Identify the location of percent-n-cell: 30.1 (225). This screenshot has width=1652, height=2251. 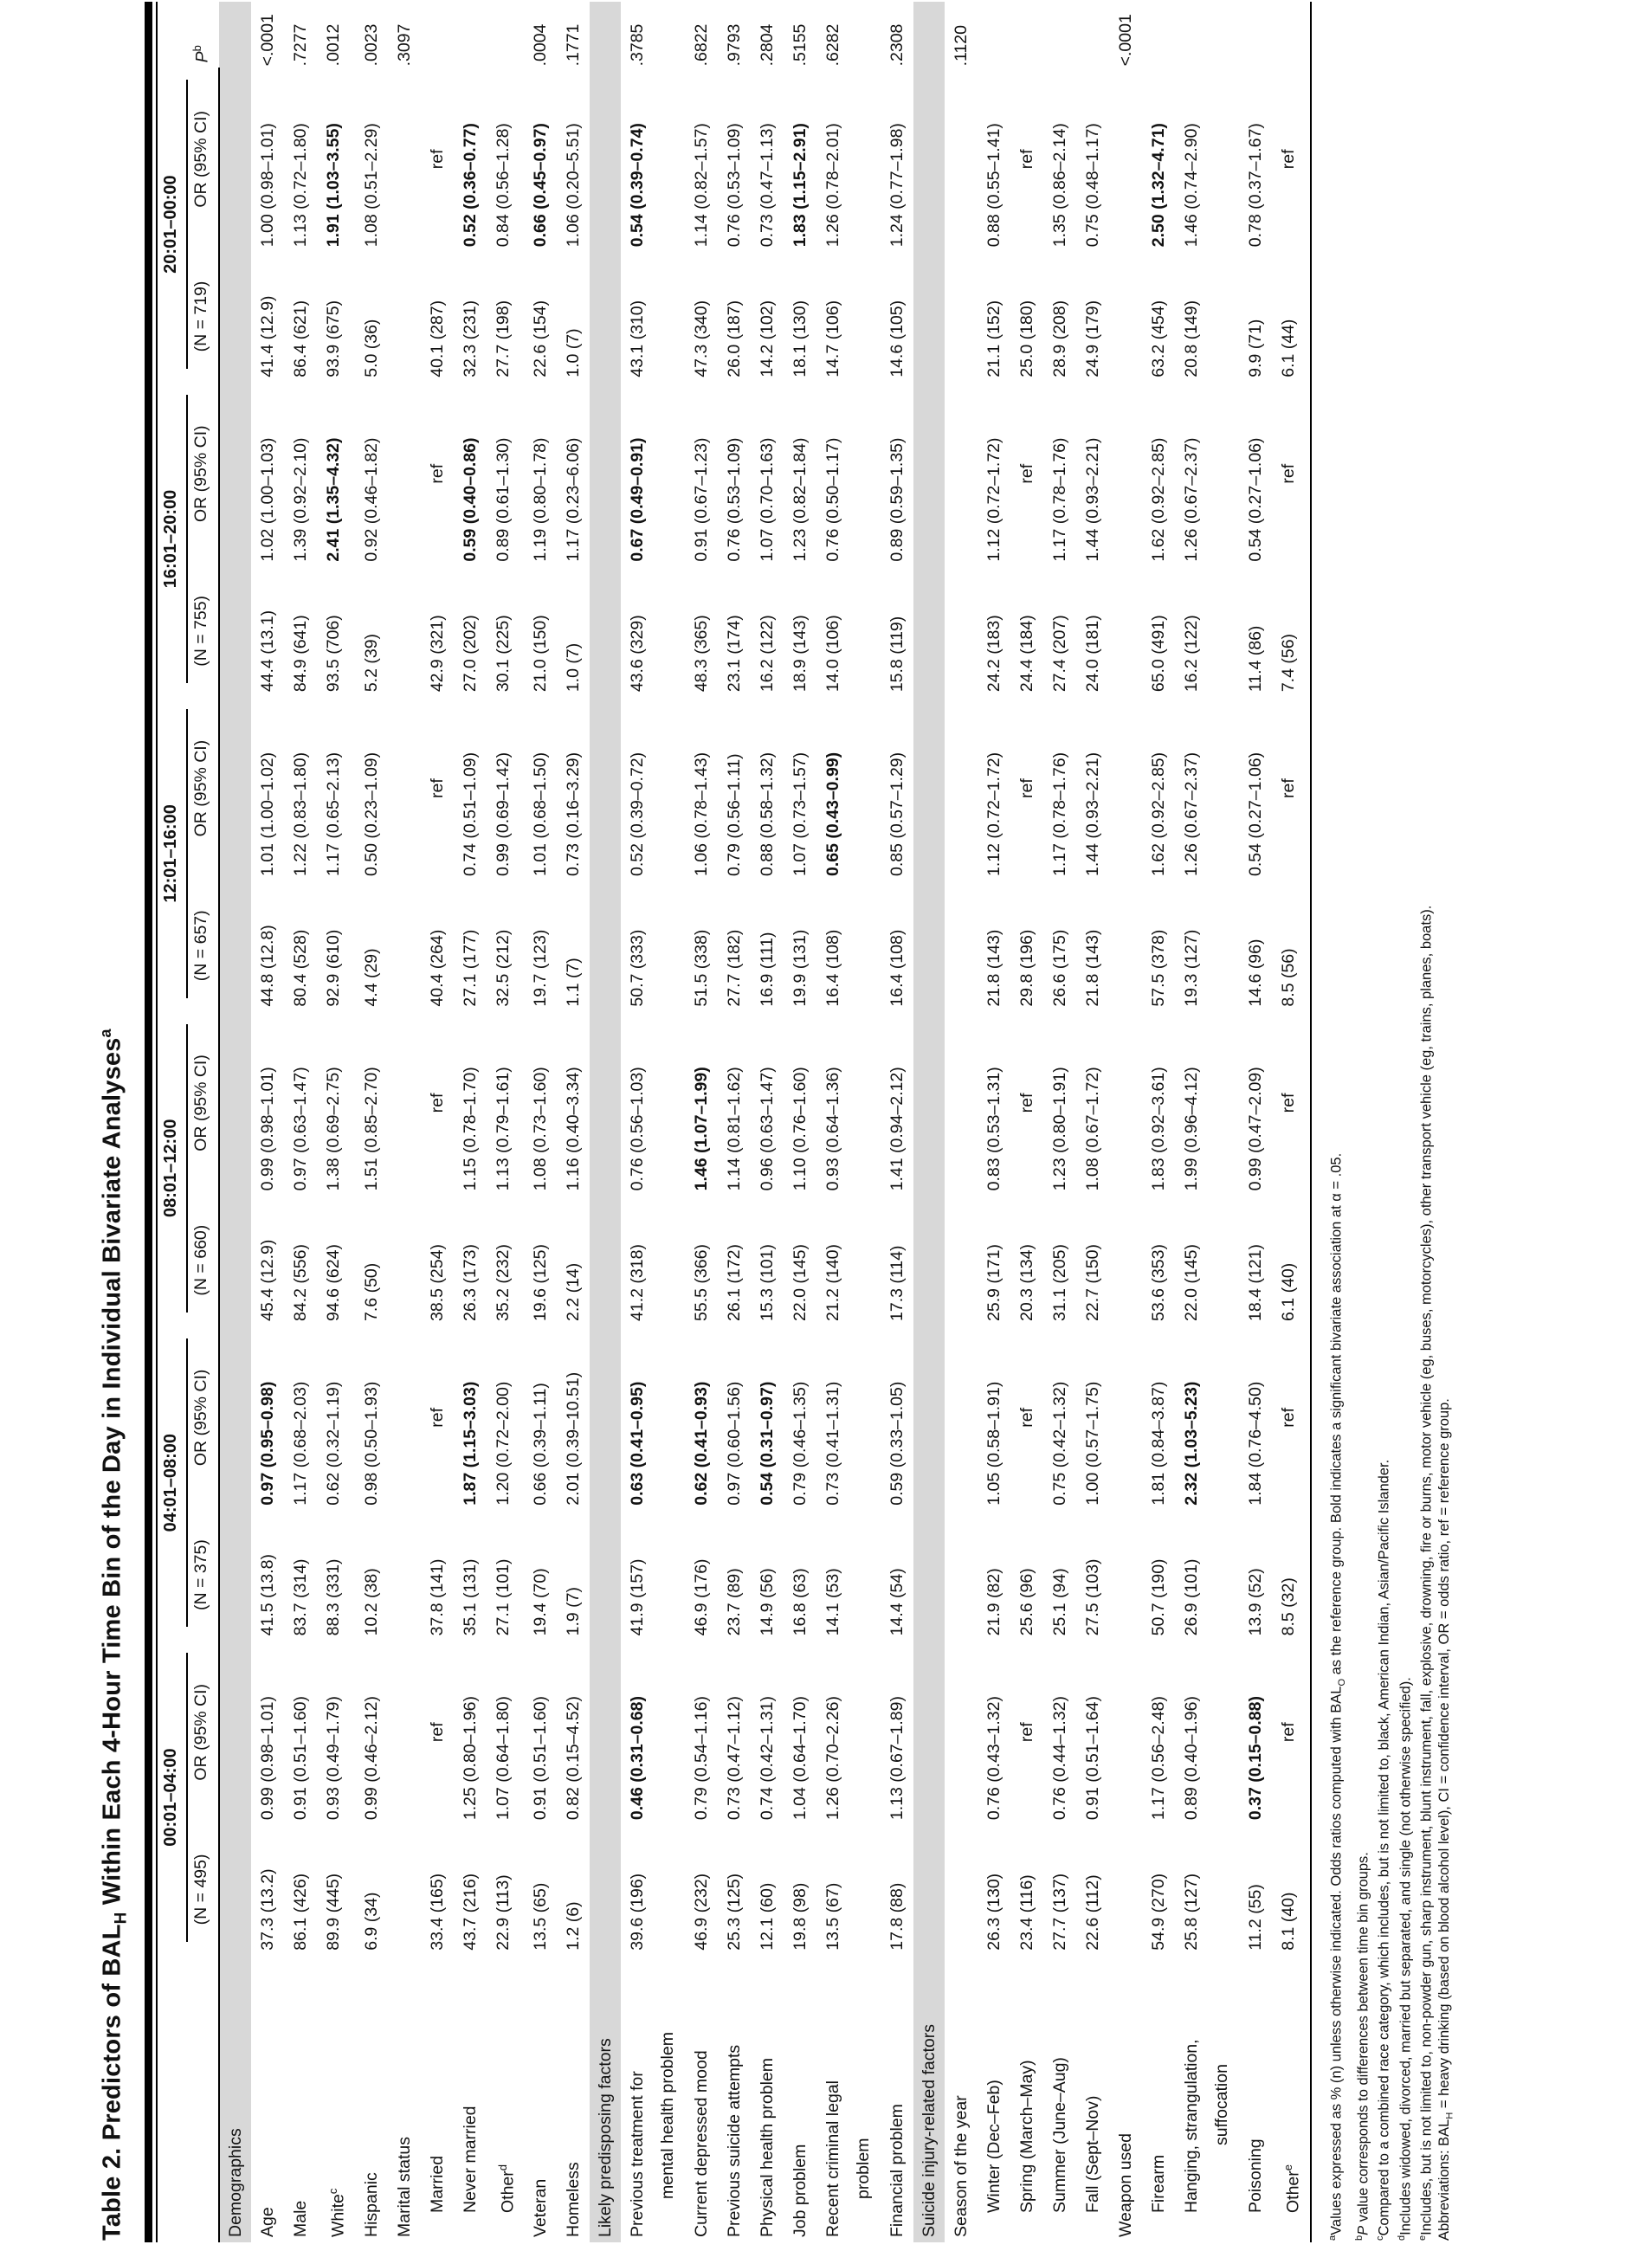
(503, 654).